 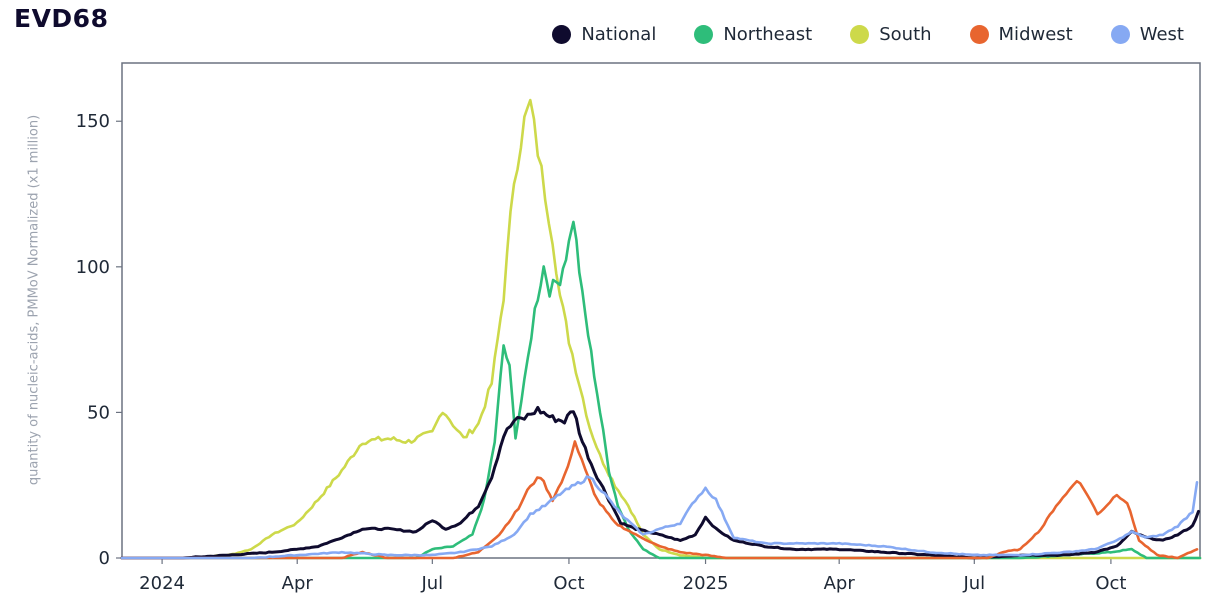 What do you see at coordinates (1161, 34) in the screenshot?
I see `legend-label: West` at bounding box center [1161, 34].